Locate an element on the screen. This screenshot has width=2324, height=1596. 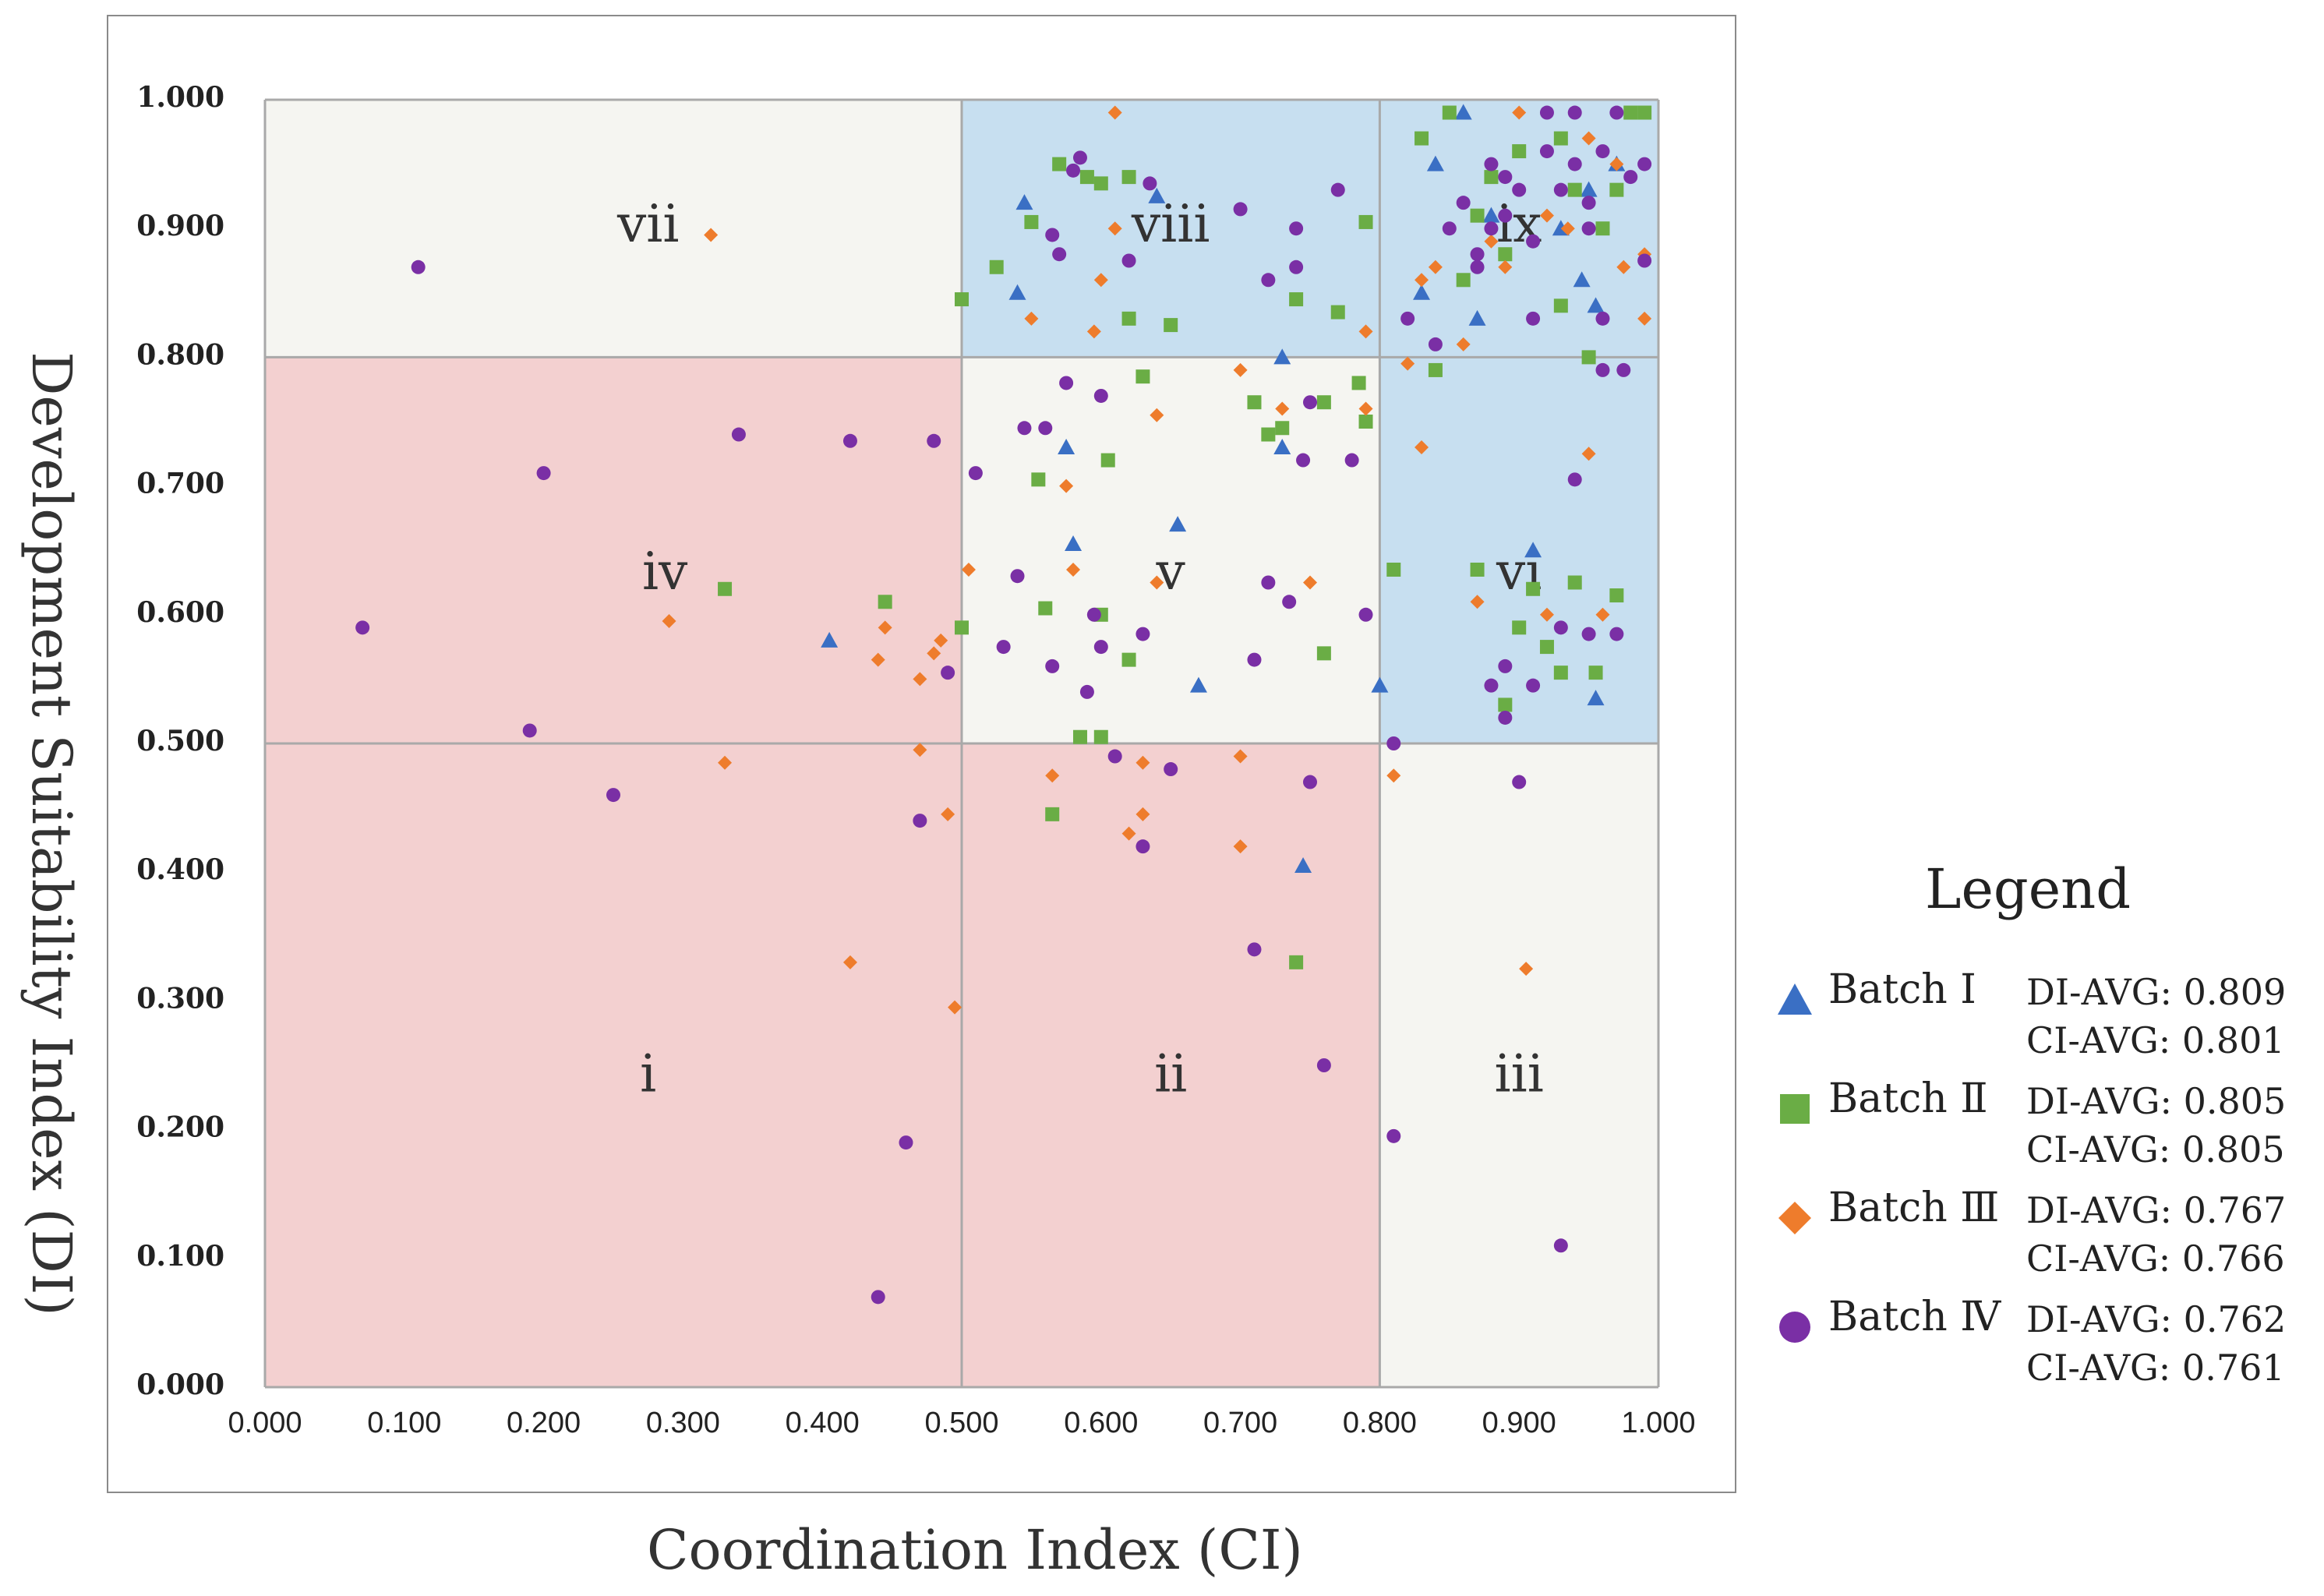
legend-item-batch-1: Batch Ⅰ DI-AVG: 0.809 CI-AVG: 0.801 is located at coordinates (2042, 1020).